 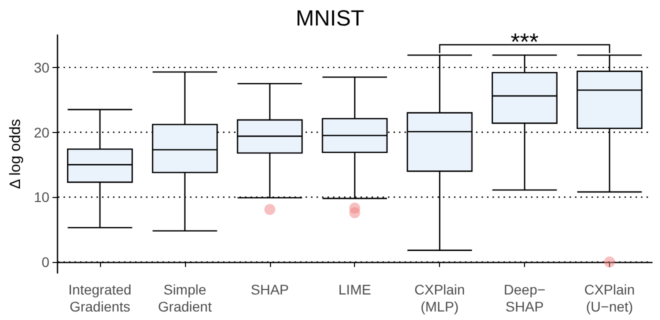 I want to click on x-tick-label: Deep− SHAP, so click(x=525, y=298).